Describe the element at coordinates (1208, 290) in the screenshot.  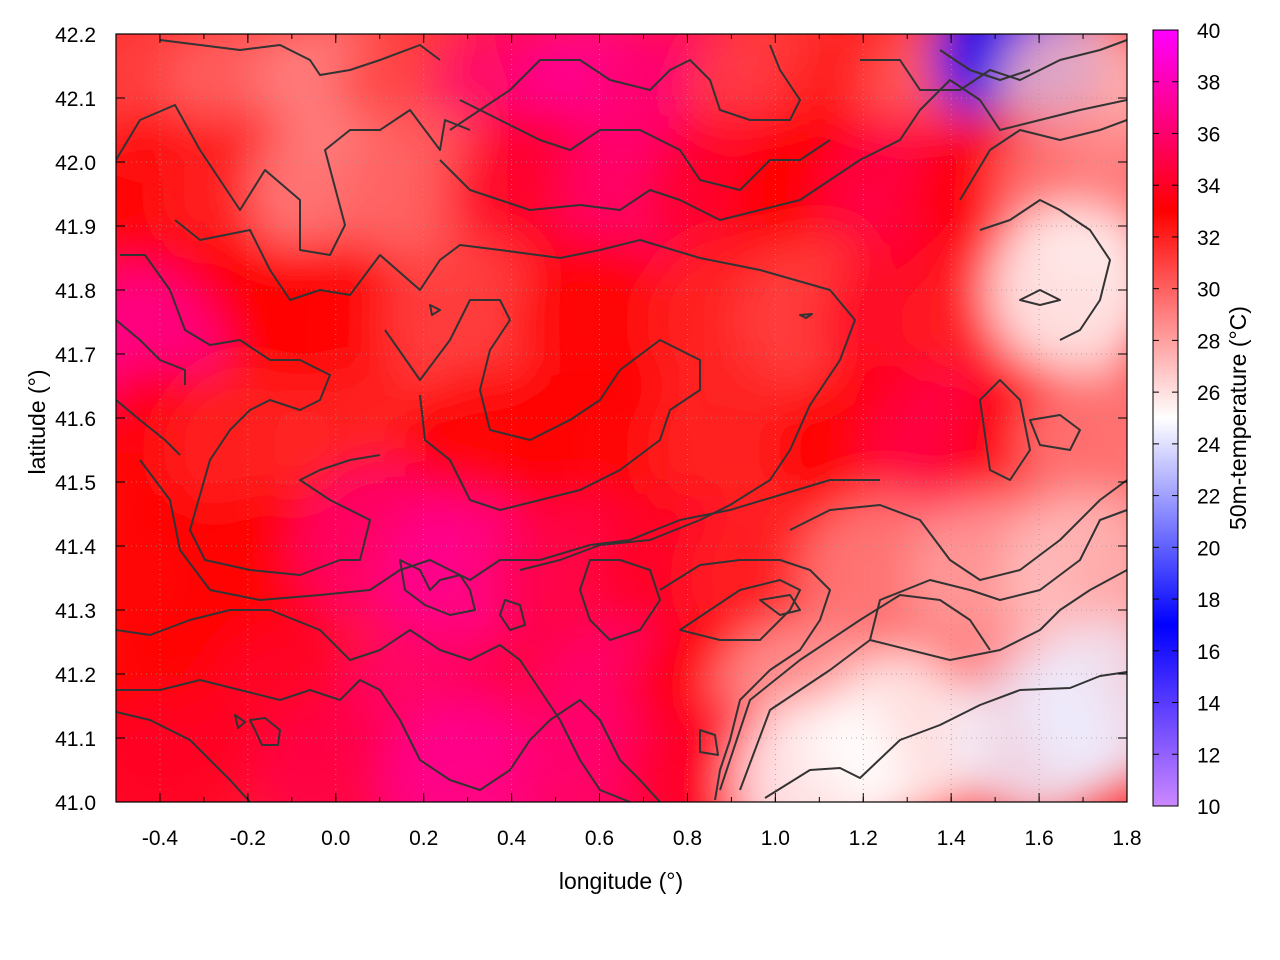
I see `colorbar-tick-label: 30` at that location.